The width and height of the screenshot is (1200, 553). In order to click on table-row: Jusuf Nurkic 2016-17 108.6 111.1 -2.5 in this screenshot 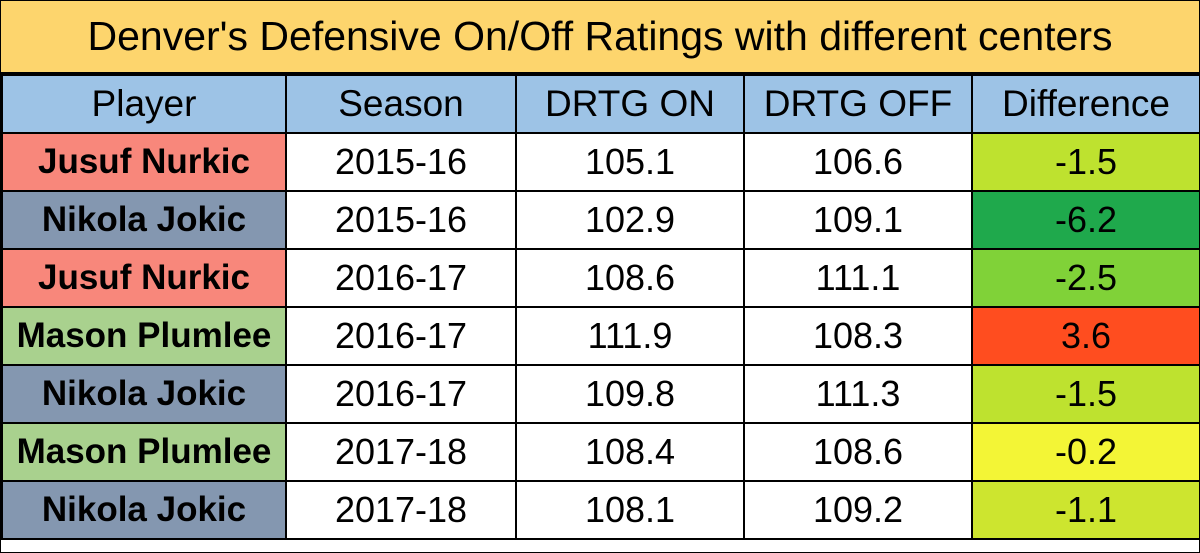, I will do `click(600, 278)`.